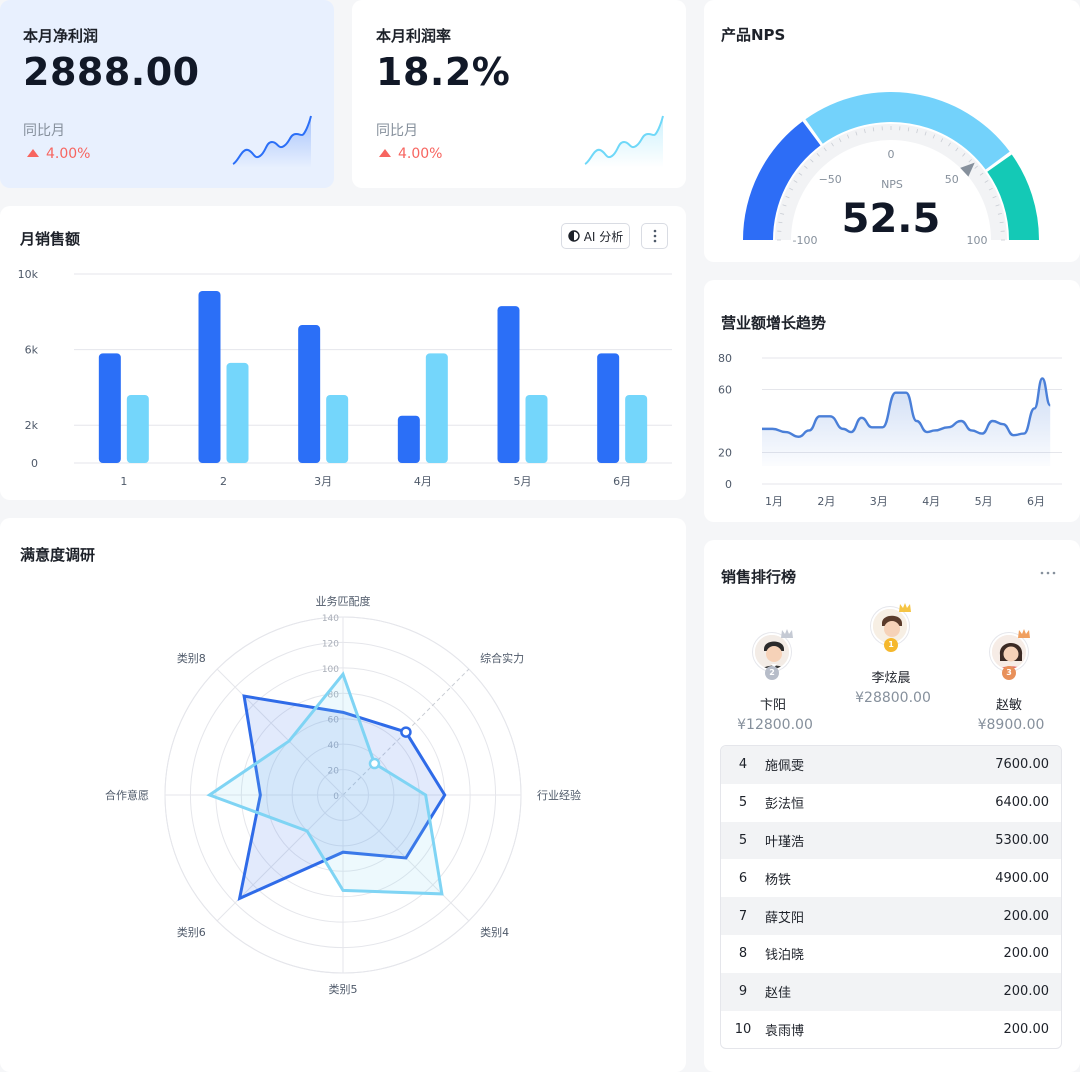 The height and width of the screenshot is (1072, 1080). Describe the element at coordinates (891, 991) in the screenshot. I see `list-item: 9 赵佳 200.00` at that location.